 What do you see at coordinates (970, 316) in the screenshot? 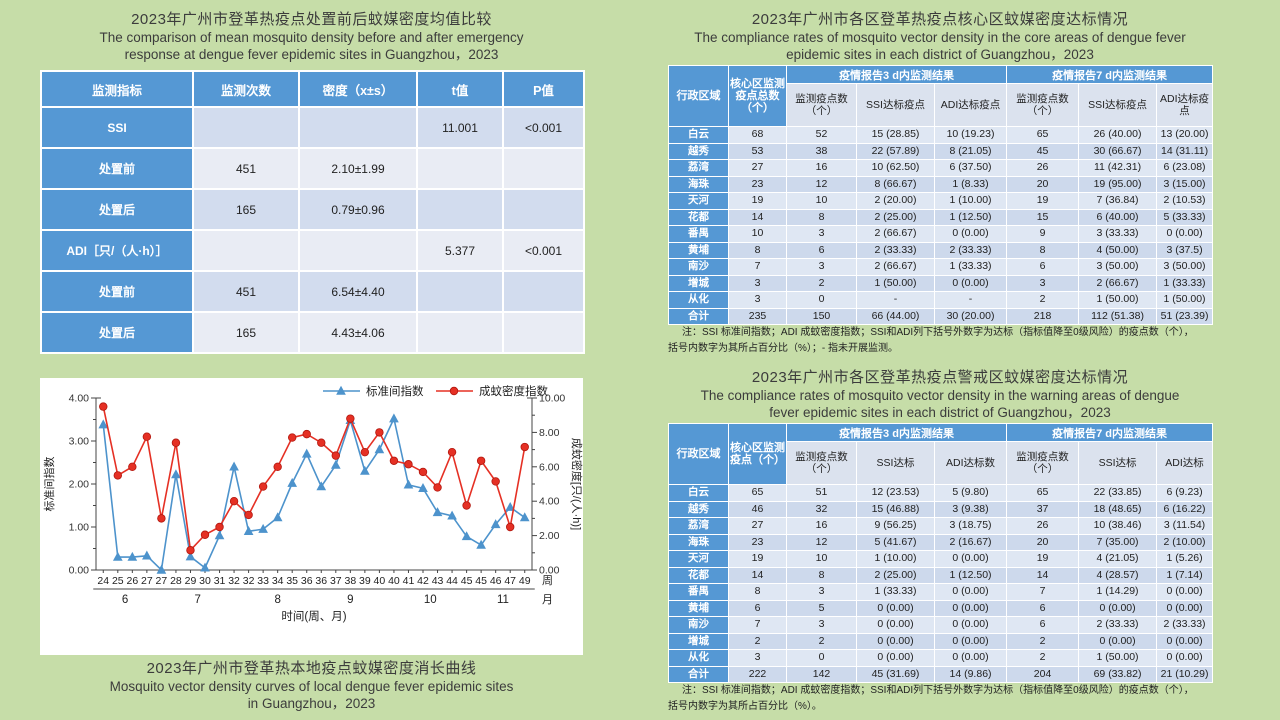
I see `value-cell: 30 (20.00)` at bounding box center [970, 316].